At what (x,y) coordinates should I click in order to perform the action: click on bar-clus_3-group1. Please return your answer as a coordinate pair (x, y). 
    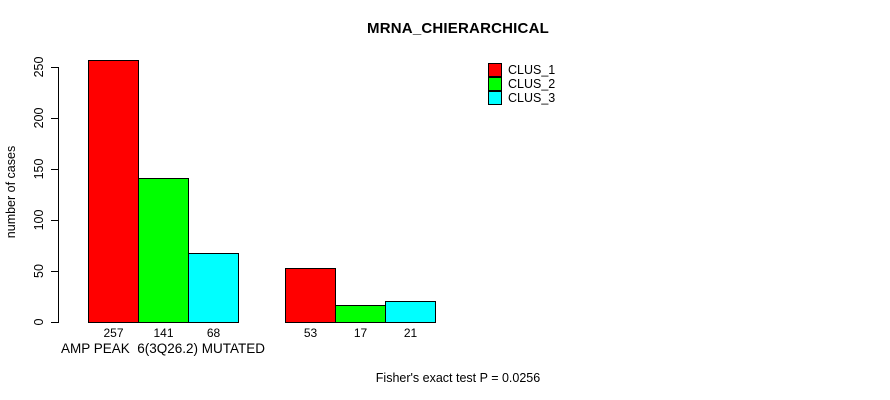
    Looking at the image, I should click on (213, 288).